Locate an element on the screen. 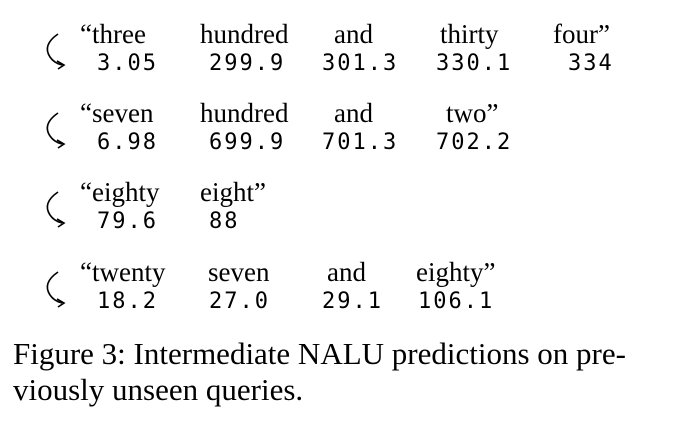 The width and height of the screenshot is (693, 427). query-word: four” is located at coordinates (581, 34).